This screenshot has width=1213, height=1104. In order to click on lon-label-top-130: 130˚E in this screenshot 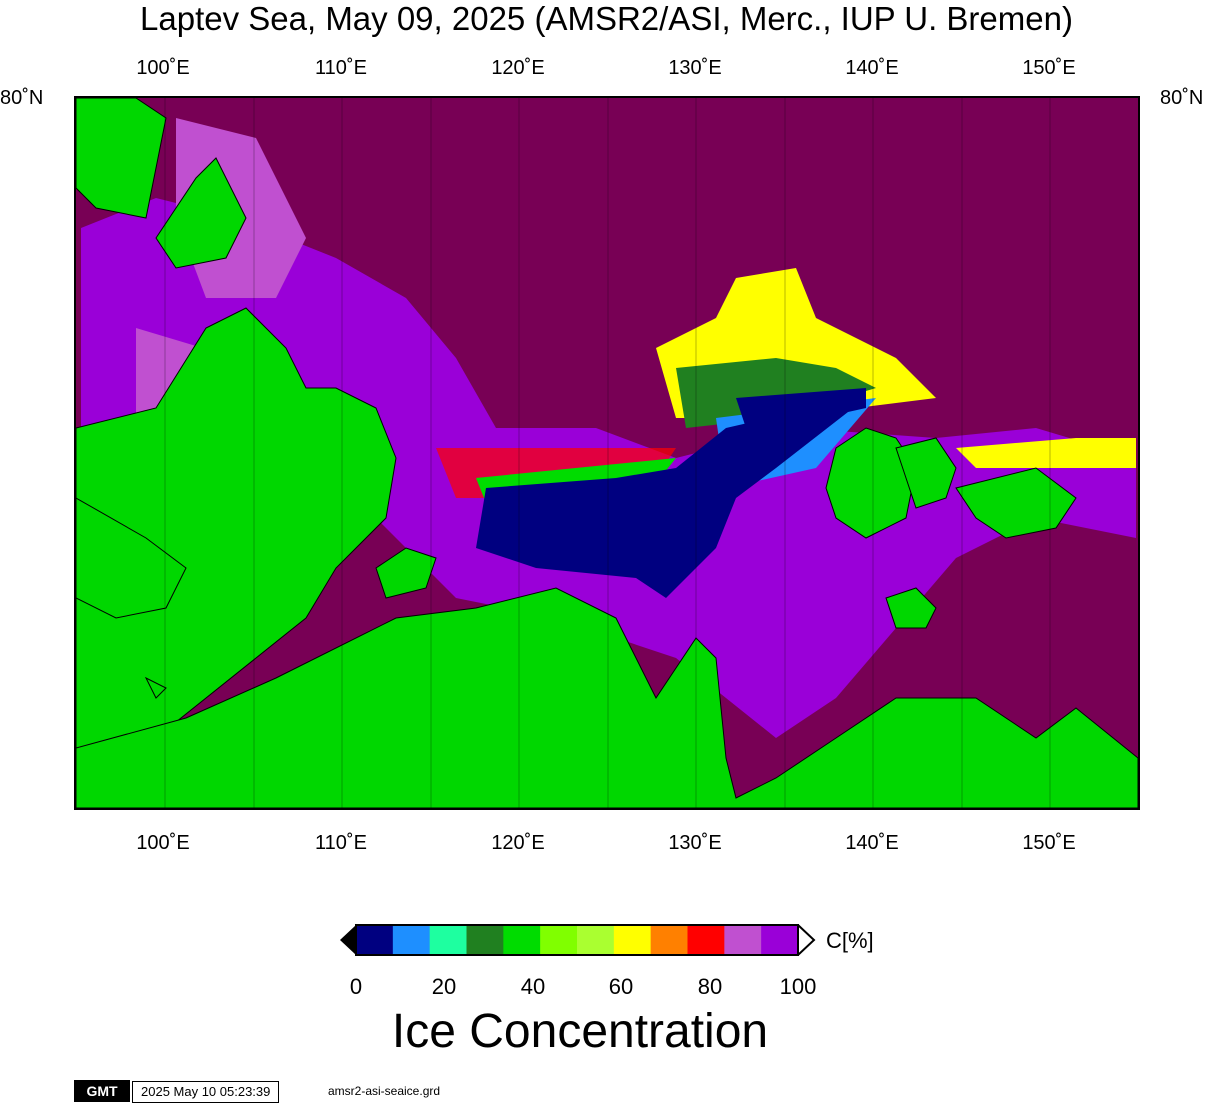, I will do `click(695, 68)`.